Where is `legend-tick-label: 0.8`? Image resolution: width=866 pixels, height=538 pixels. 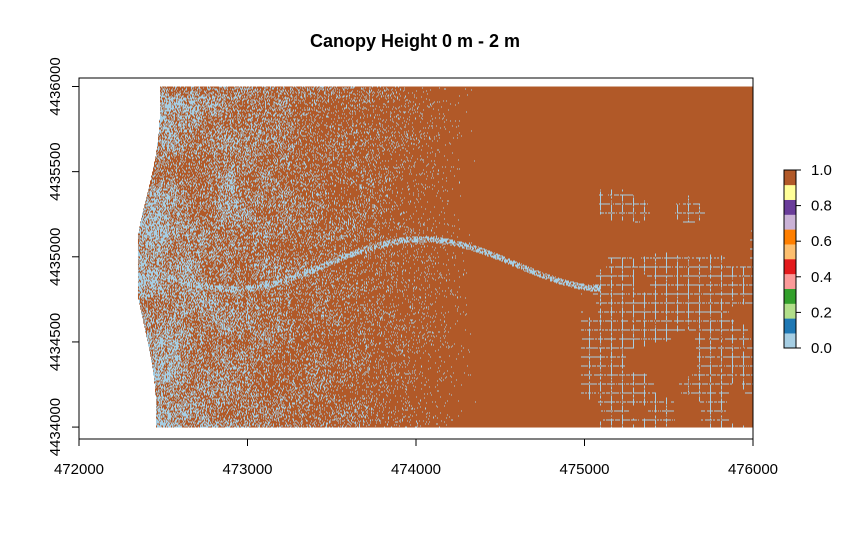 legend-tick-label: 0.8 is located at coordinates (821, 206).